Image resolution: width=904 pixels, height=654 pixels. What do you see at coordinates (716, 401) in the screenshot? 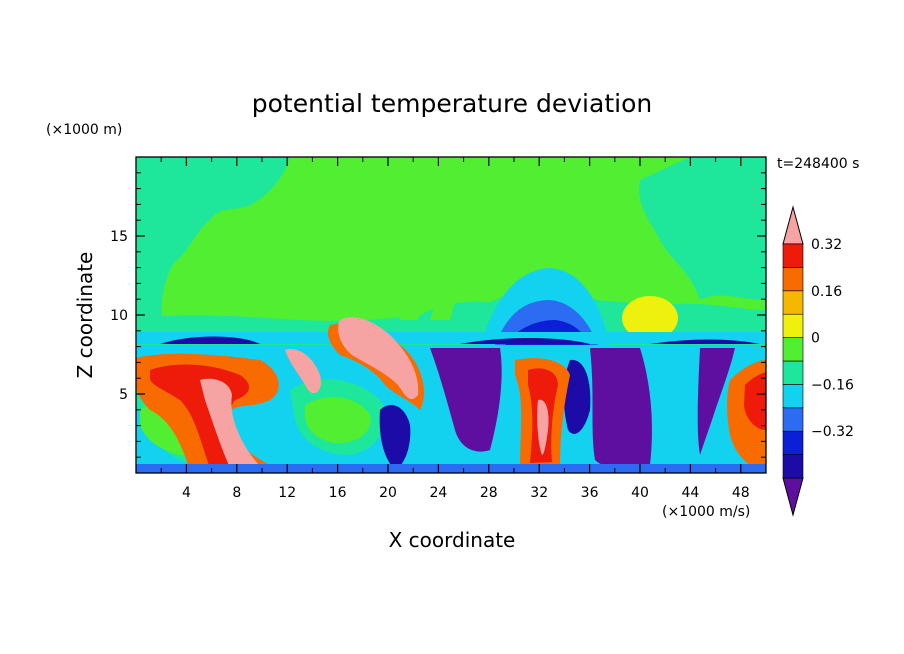
I see `cold-column-c` at bounding box center [716, 401].